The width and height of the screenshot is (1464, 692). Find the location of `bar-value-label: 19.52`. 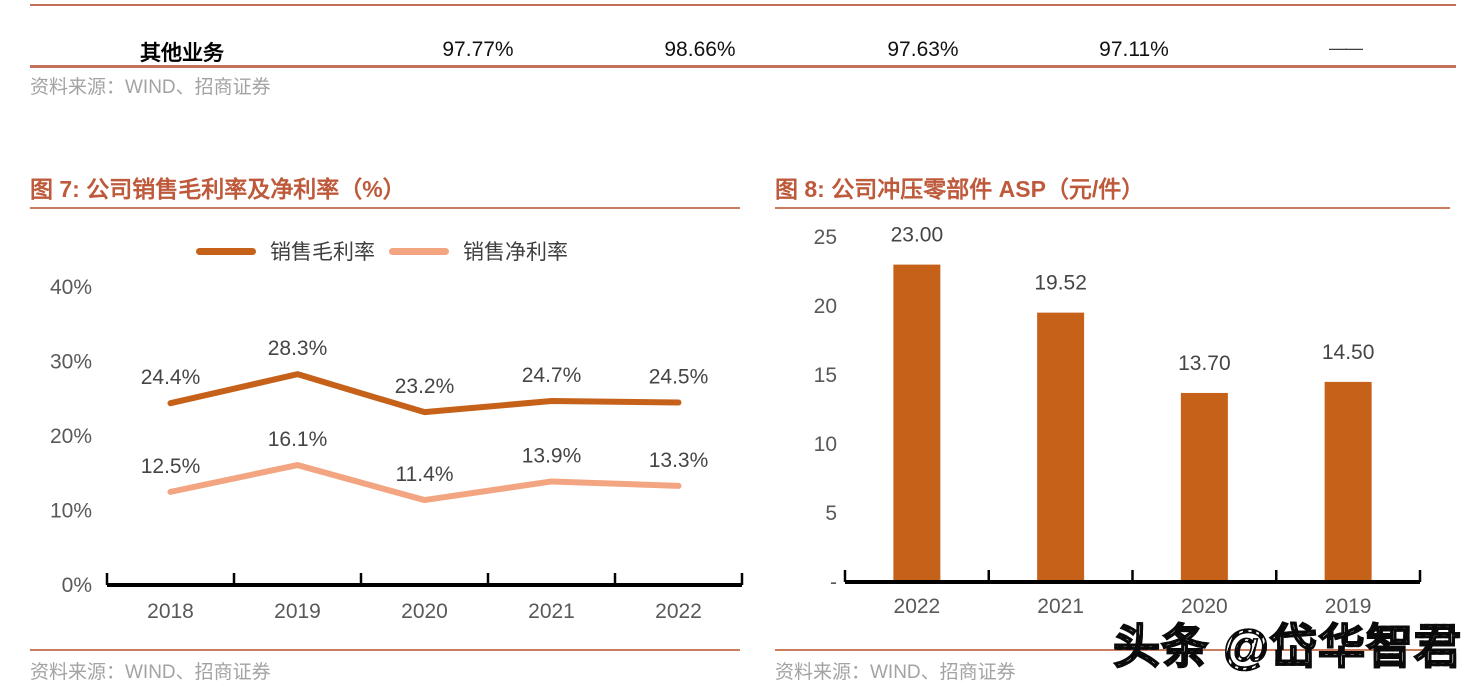

bar-value-label: 19.52 is located at coordinates (1060, 283).